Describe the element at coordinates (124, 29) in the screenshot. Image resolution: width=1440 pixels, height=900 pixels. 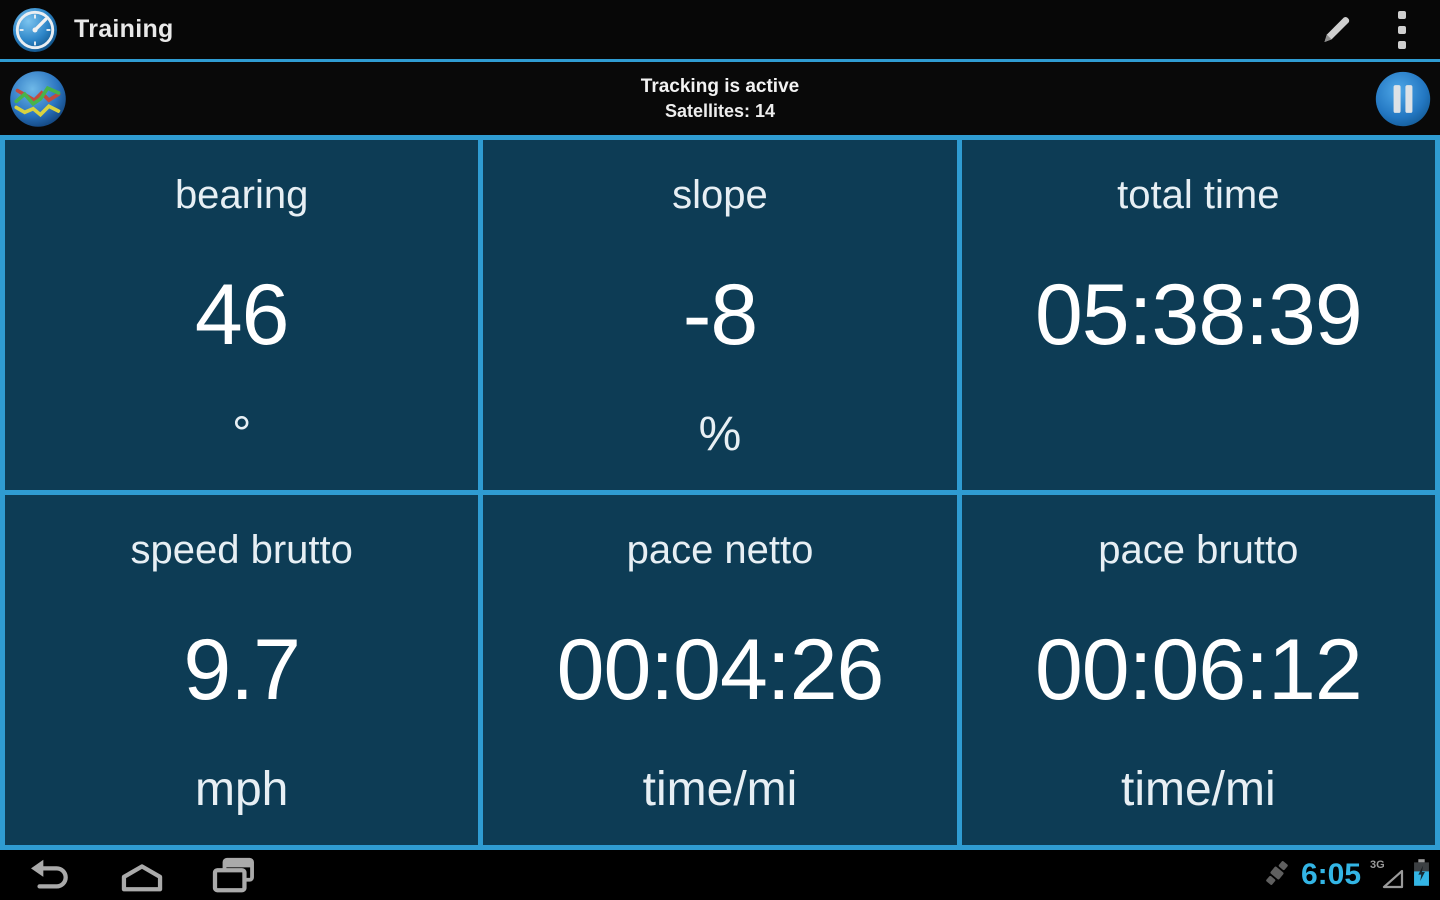
I see `page-title: Training` at that location.